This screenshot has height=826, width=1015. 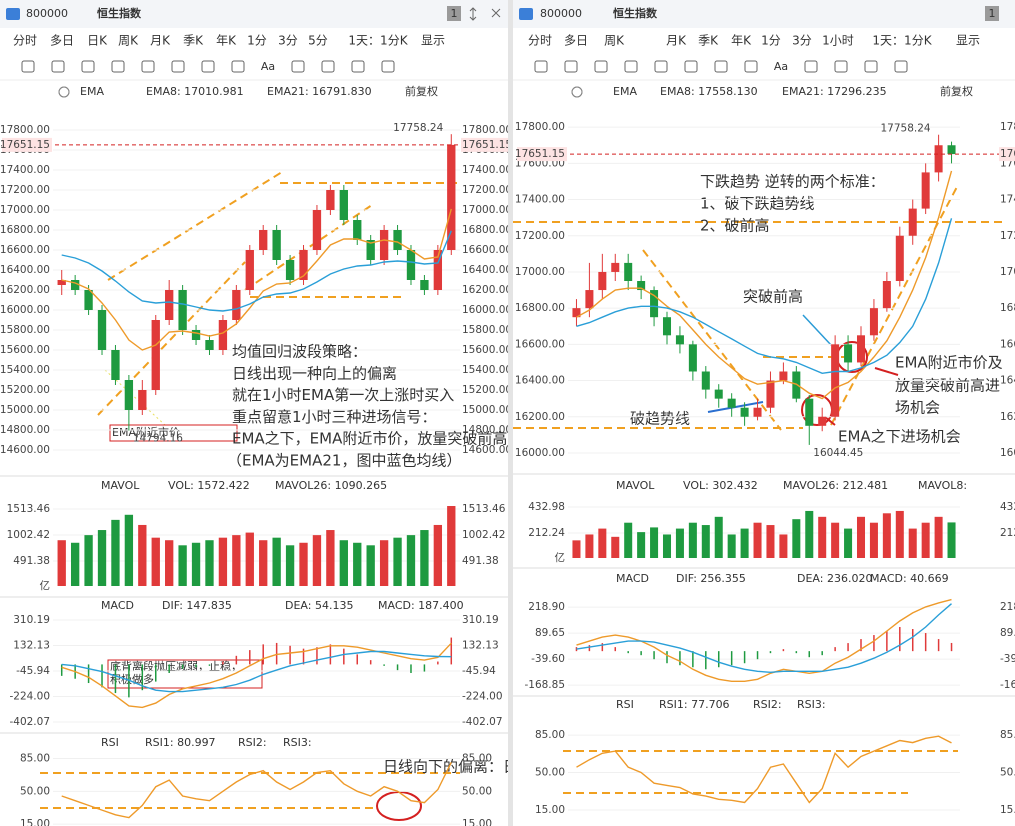 What do you see at coordinates (318, 41) in the screenshot?
I see `tab: 5分` at bounding box center [318, 41].